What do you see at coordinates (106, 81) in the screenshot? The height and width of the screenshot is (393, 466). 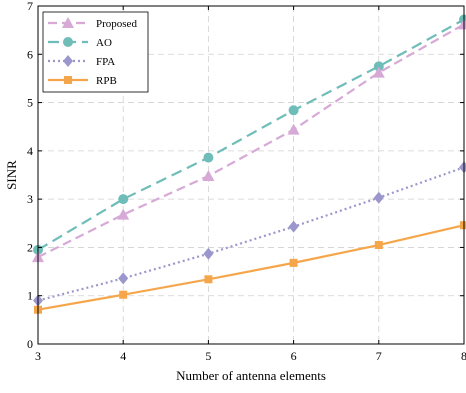 I see `legend-label-rpb: RPB` at bounding box center [106, 81].